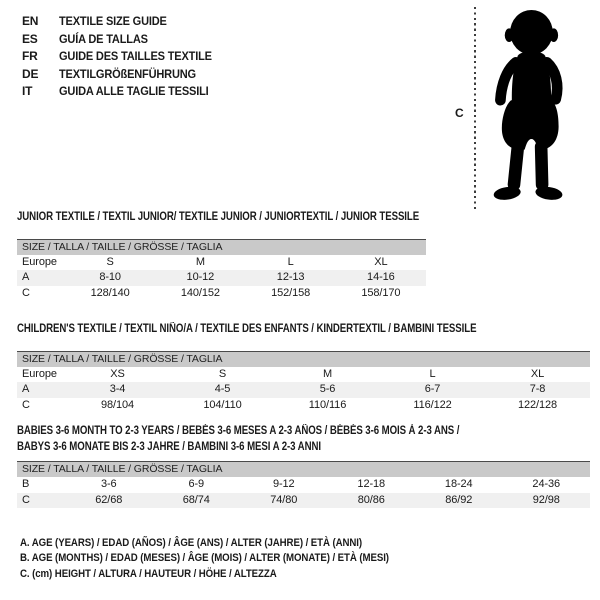 The width and height of the screenshot is (600, 600). What do you see at coordinates (109, 499) in the screenshot?
I see `table-cell: 62/68` at bounding box center [109, 499].